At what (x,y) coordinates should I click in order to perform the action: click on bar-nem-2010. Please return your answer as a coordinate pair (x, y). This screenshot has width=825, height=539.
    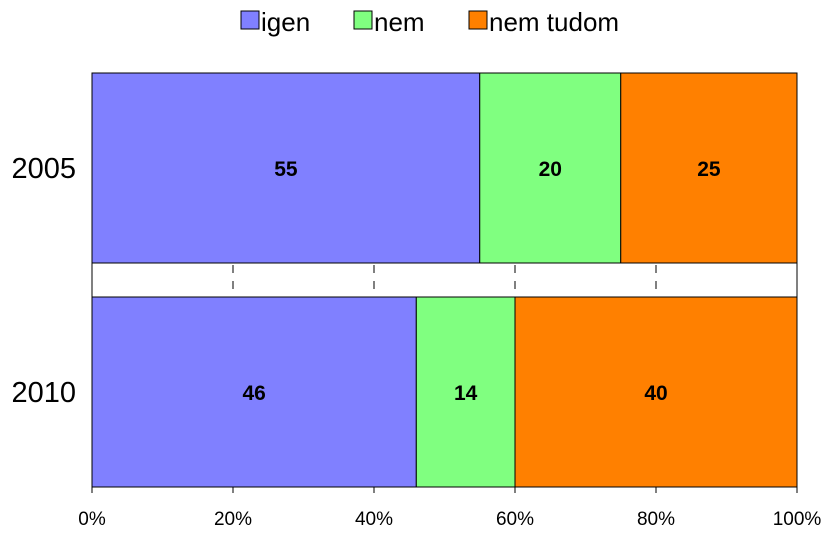
    Looking at the image, I should click on (465, 392).